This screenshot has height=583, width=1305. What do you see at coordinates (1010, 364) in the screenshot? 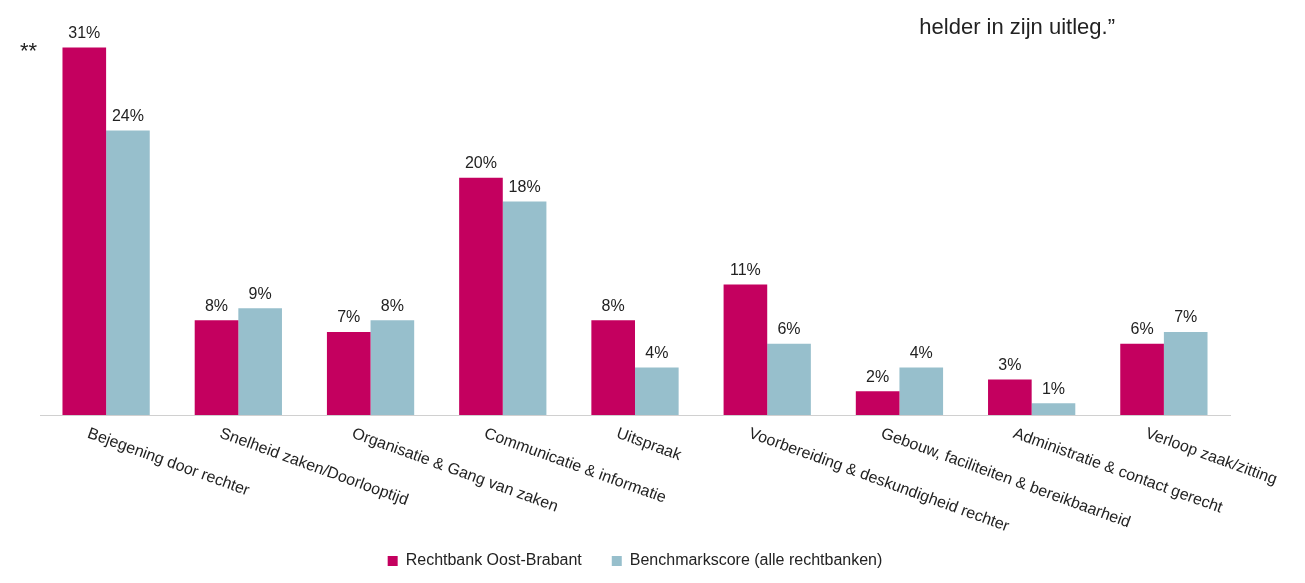
I see `data-label: 3%` at bounding box center [1010, 364].